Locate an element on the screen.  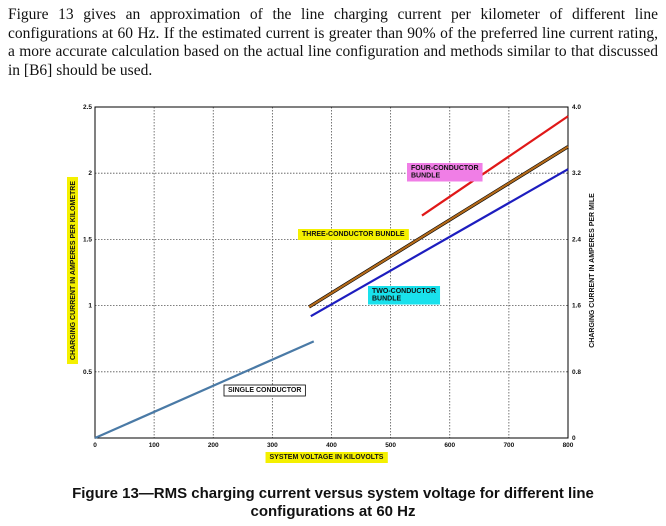
y-axis-label-highlight is located at coordinates (72, 270).